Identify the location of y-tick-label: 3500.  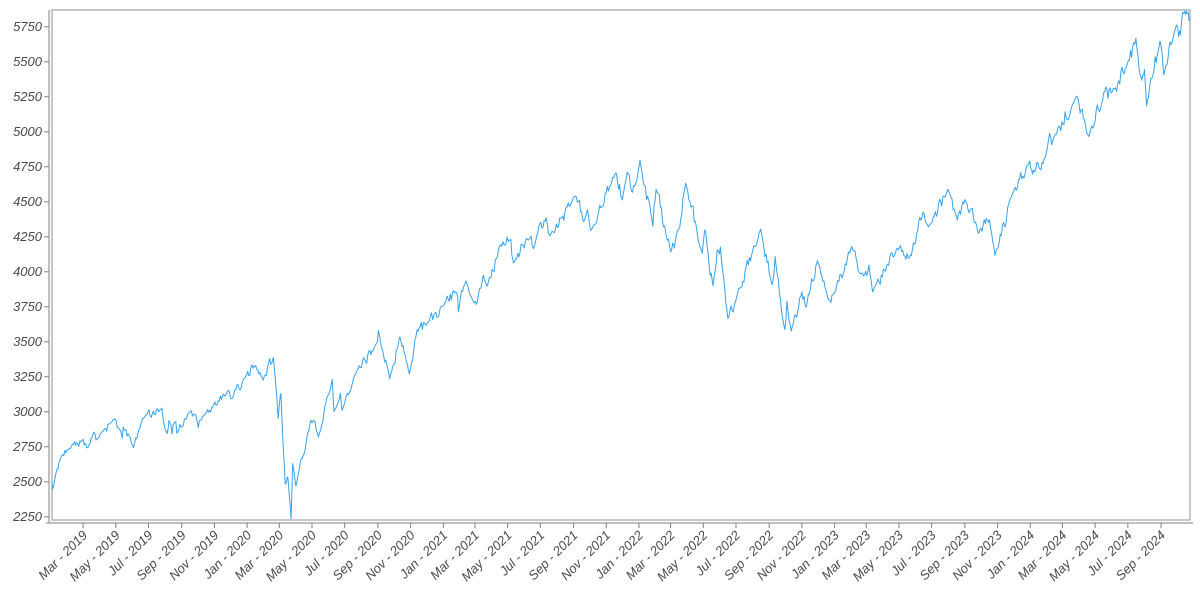
(28, 341).